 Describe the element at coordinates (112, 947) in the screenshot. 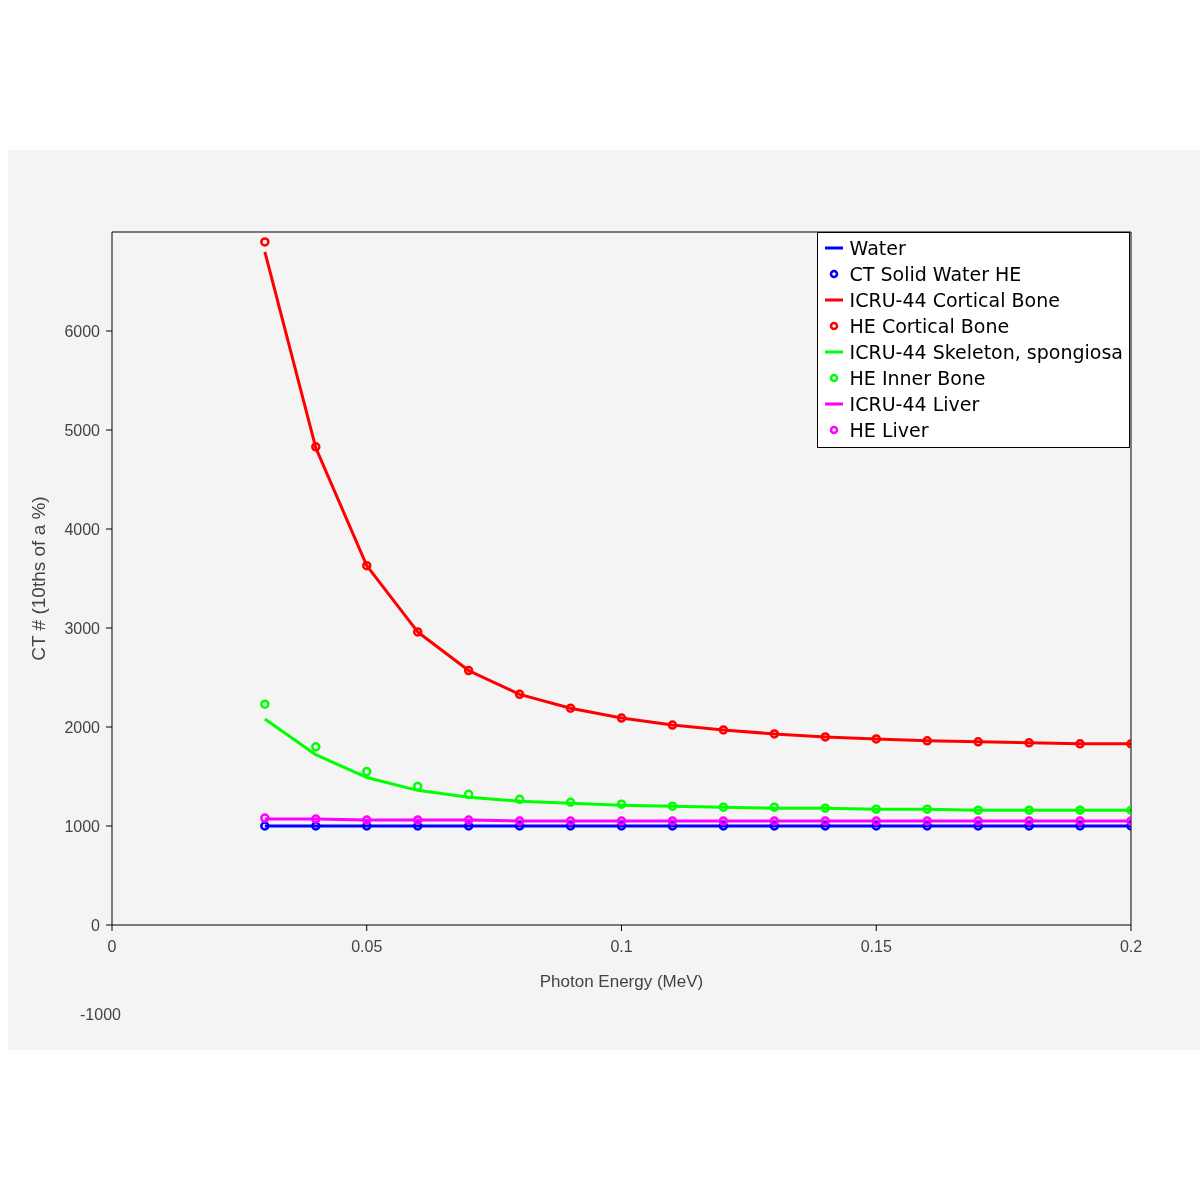

I see `x-tick-label: 0` at that location.